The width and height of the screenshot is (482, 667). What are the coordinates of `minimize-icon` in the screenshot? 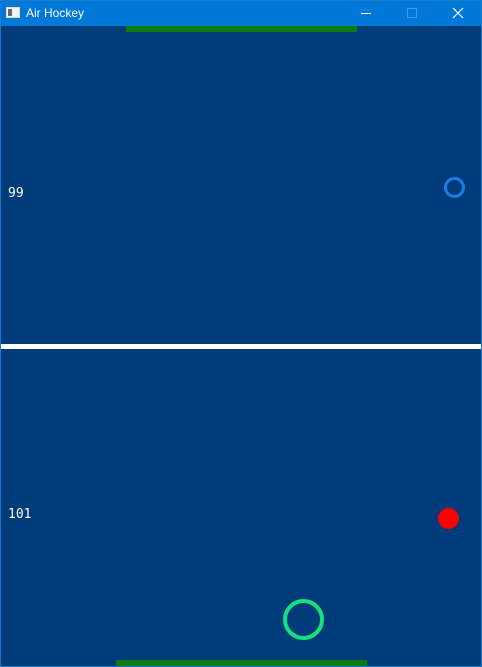 It's located at (366, 13).